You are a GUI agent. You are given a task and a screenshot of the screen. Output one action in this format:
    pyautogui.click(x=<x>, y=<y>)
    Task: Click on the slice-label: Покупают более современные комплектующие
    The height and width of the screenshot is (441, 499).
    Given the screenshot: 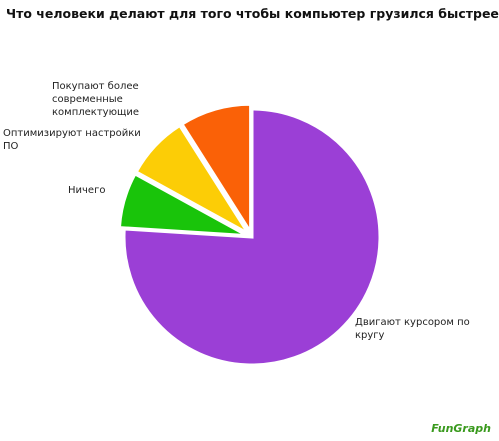 What is the action you would take?
    pyautogui.click(x=96, y=99)
    